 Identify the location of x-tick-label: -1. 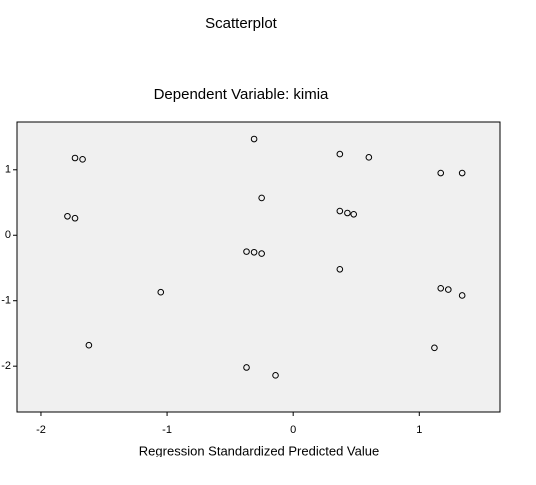
(167, 430).